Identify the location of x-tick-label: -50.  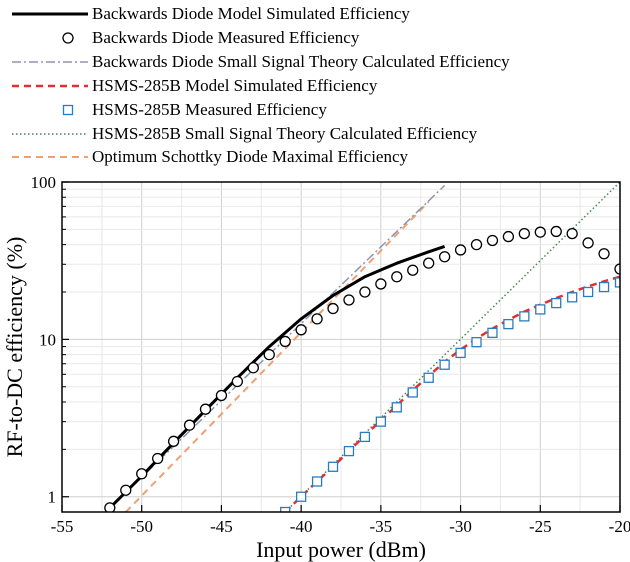
(141, 526).